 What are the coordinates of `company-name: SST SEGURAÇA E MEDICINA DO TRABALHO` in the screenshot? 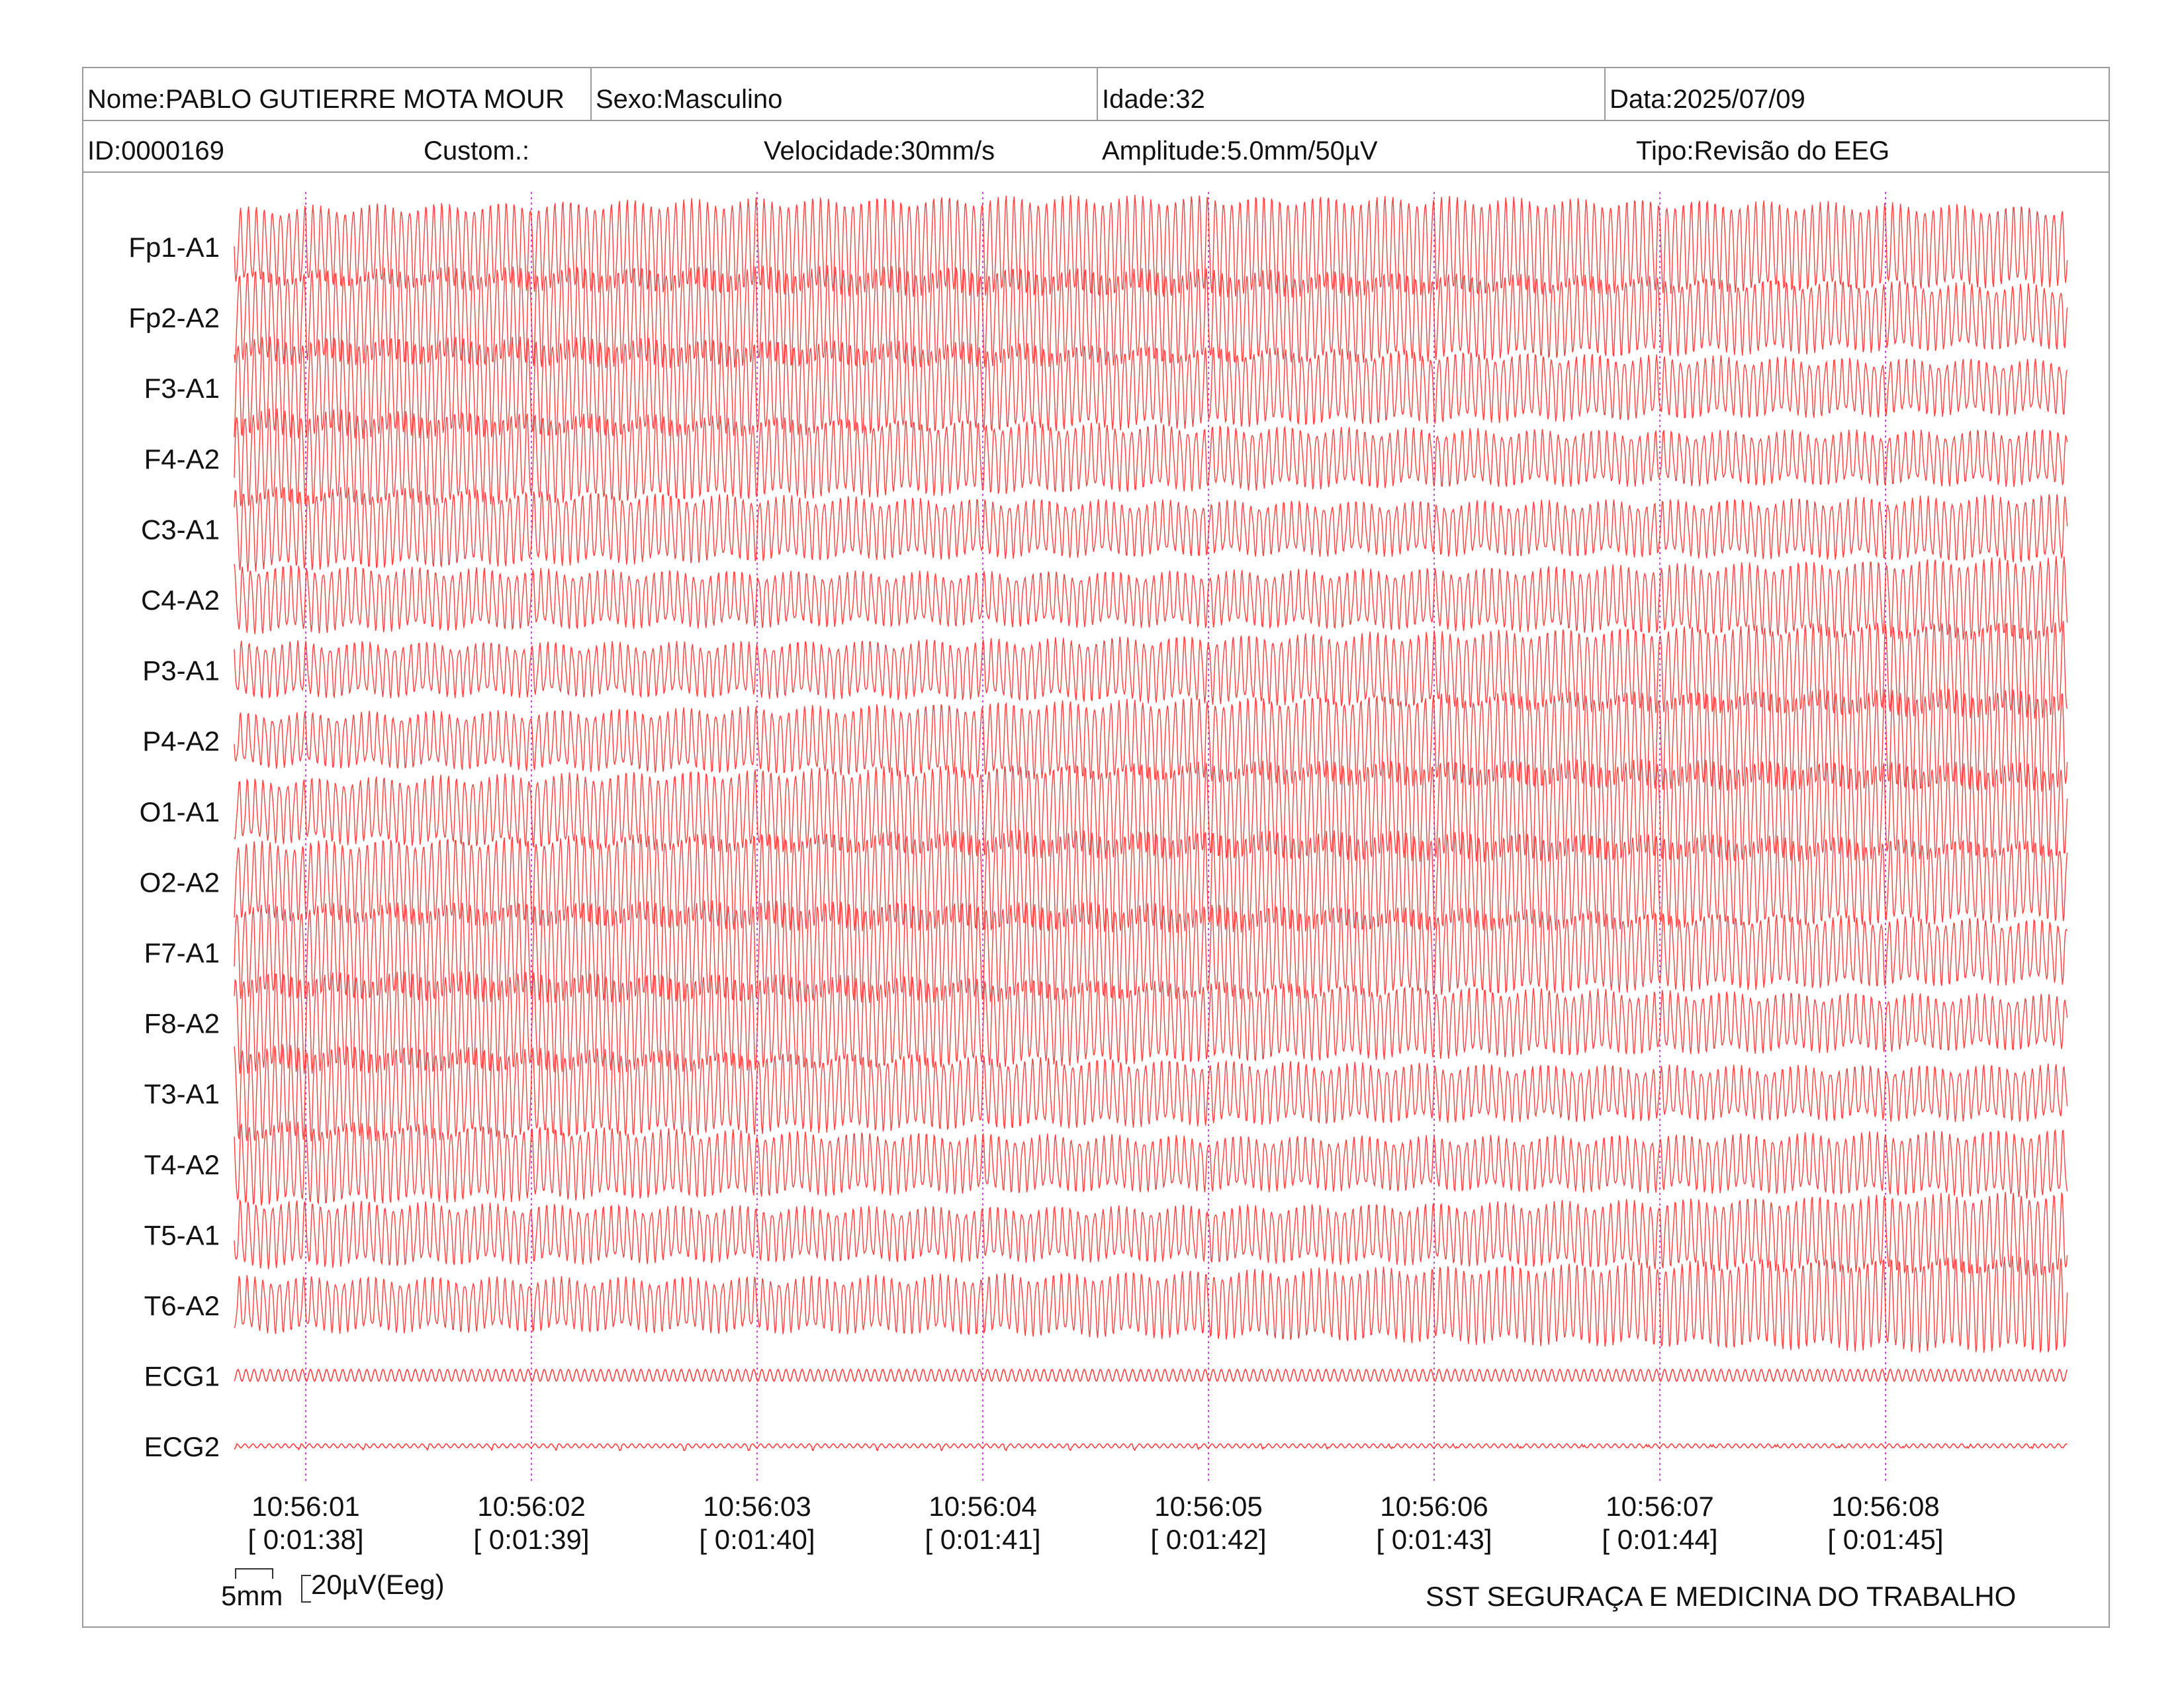 It's located at (1721, 1596).